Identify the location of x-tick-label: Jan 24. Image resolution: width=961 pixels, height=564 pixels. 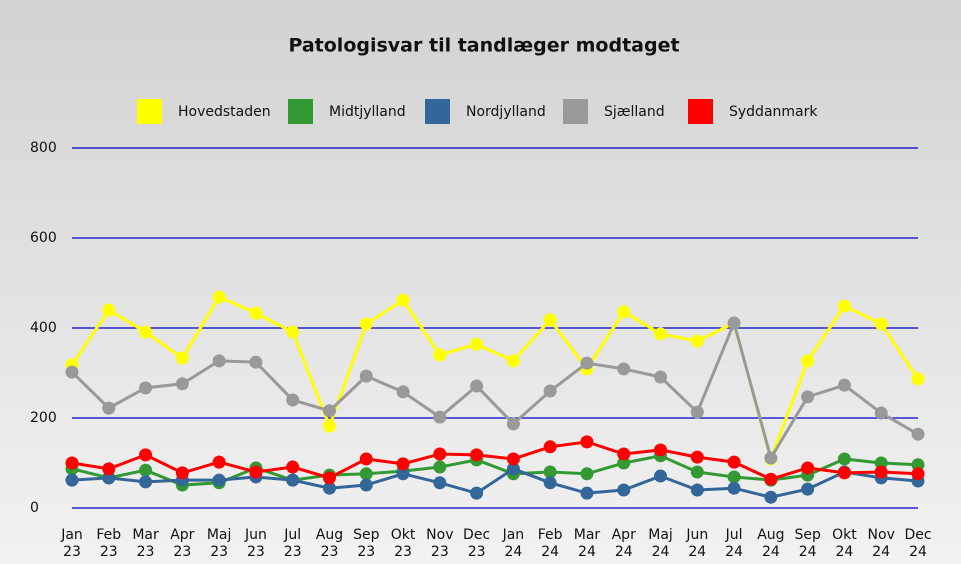
(513, 543).